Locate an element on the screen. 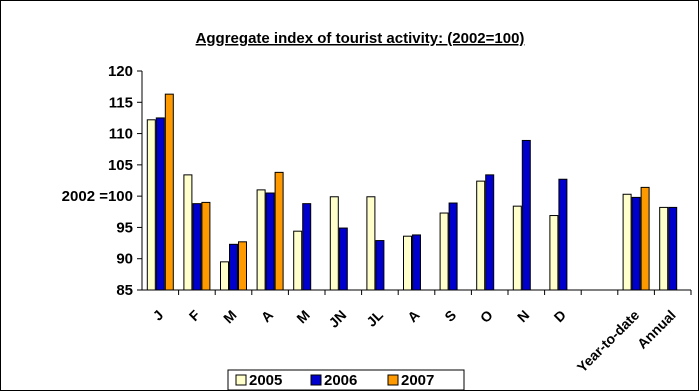 Image resolution: width=699 pixels, height=391 pixels. x-tick-label: F is located at coordinates (195, 315).